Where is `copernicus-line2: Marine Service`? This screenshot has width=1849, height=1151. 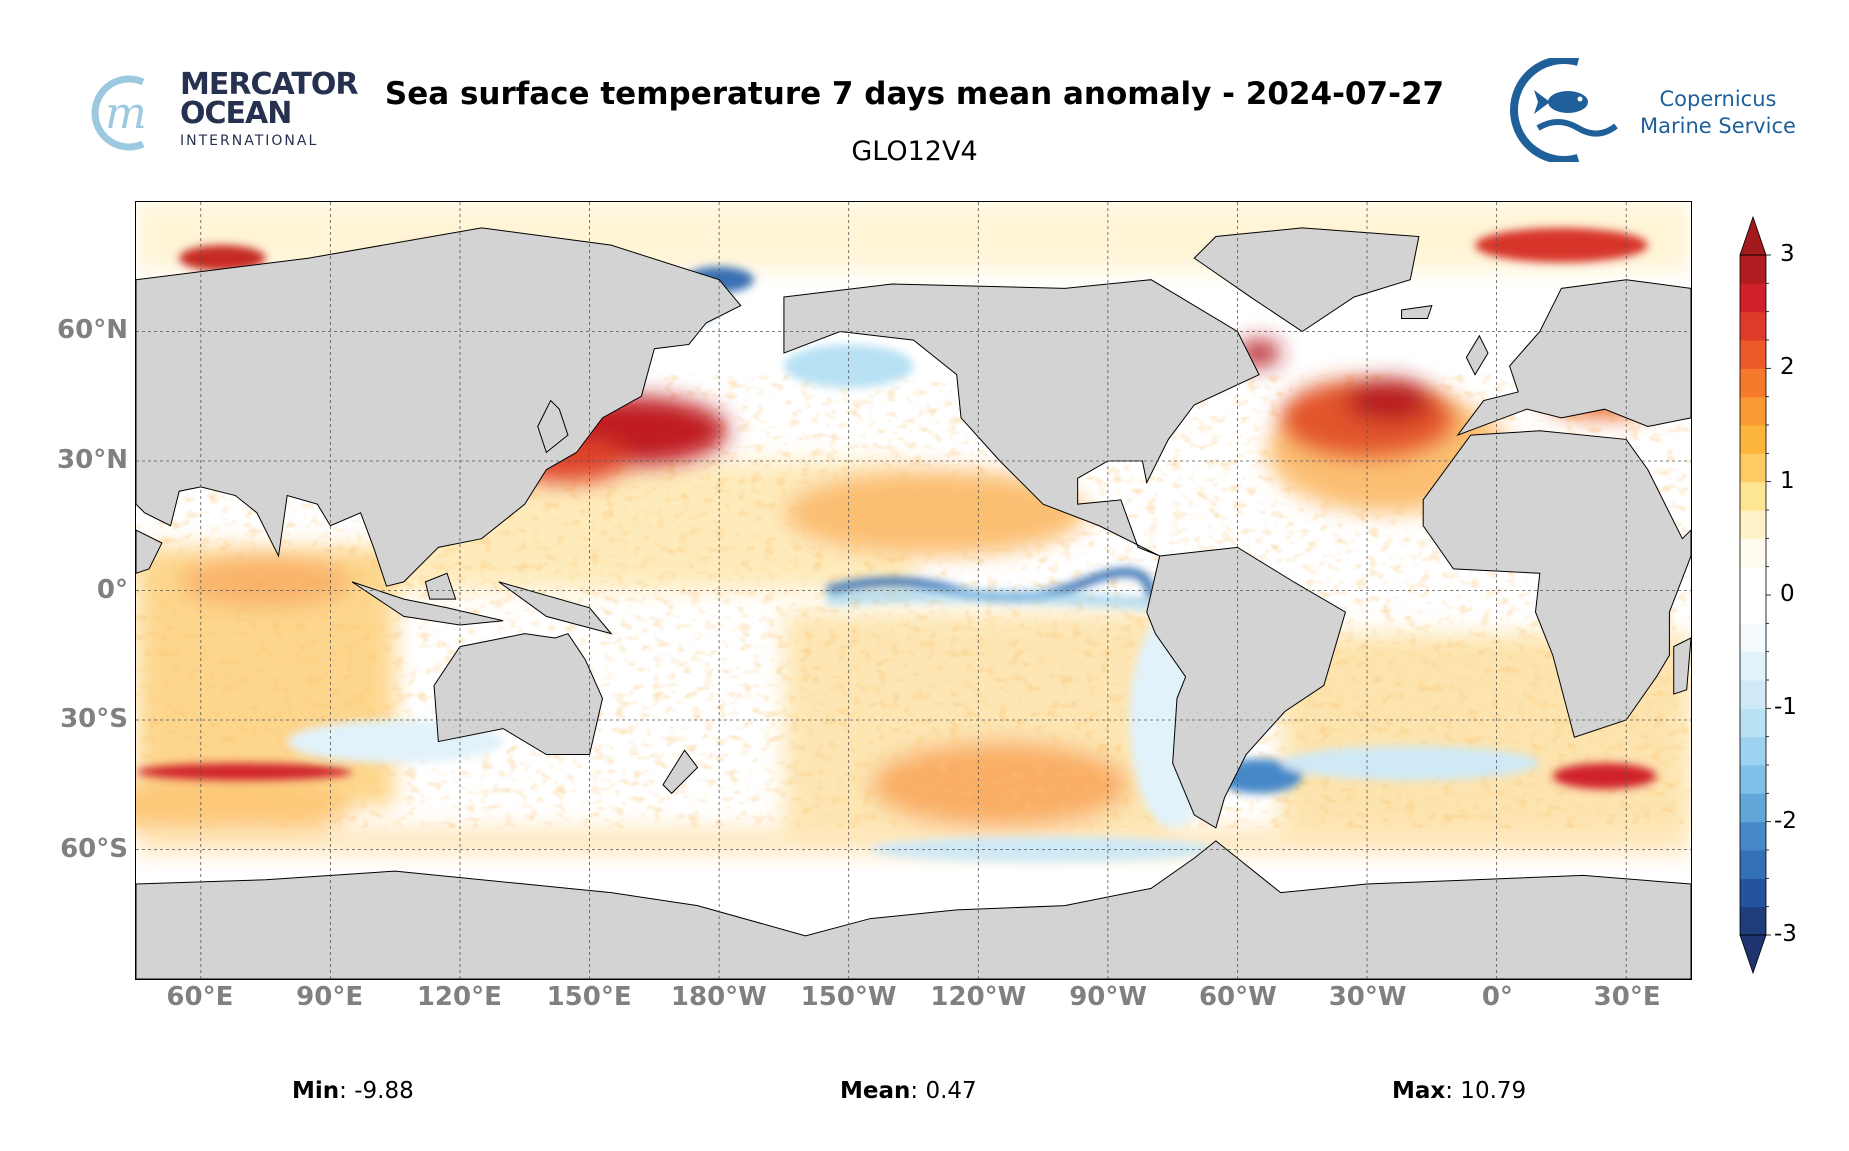
copernicus-line2: Marine Service is located at coordinates (1718, 126).